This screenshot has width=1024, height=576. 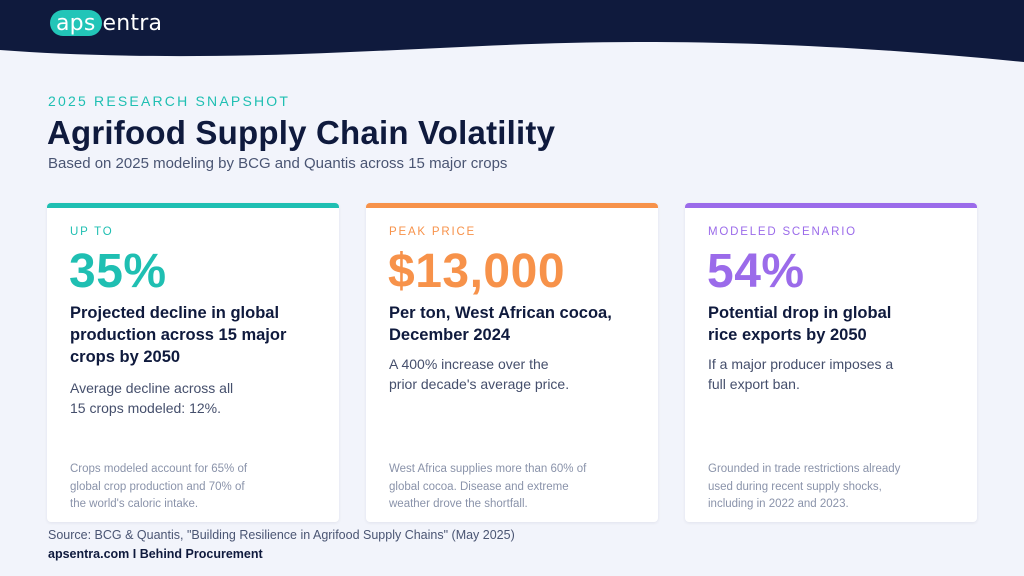 I want to click on card-value: 54%, so click(x=756, y=271).